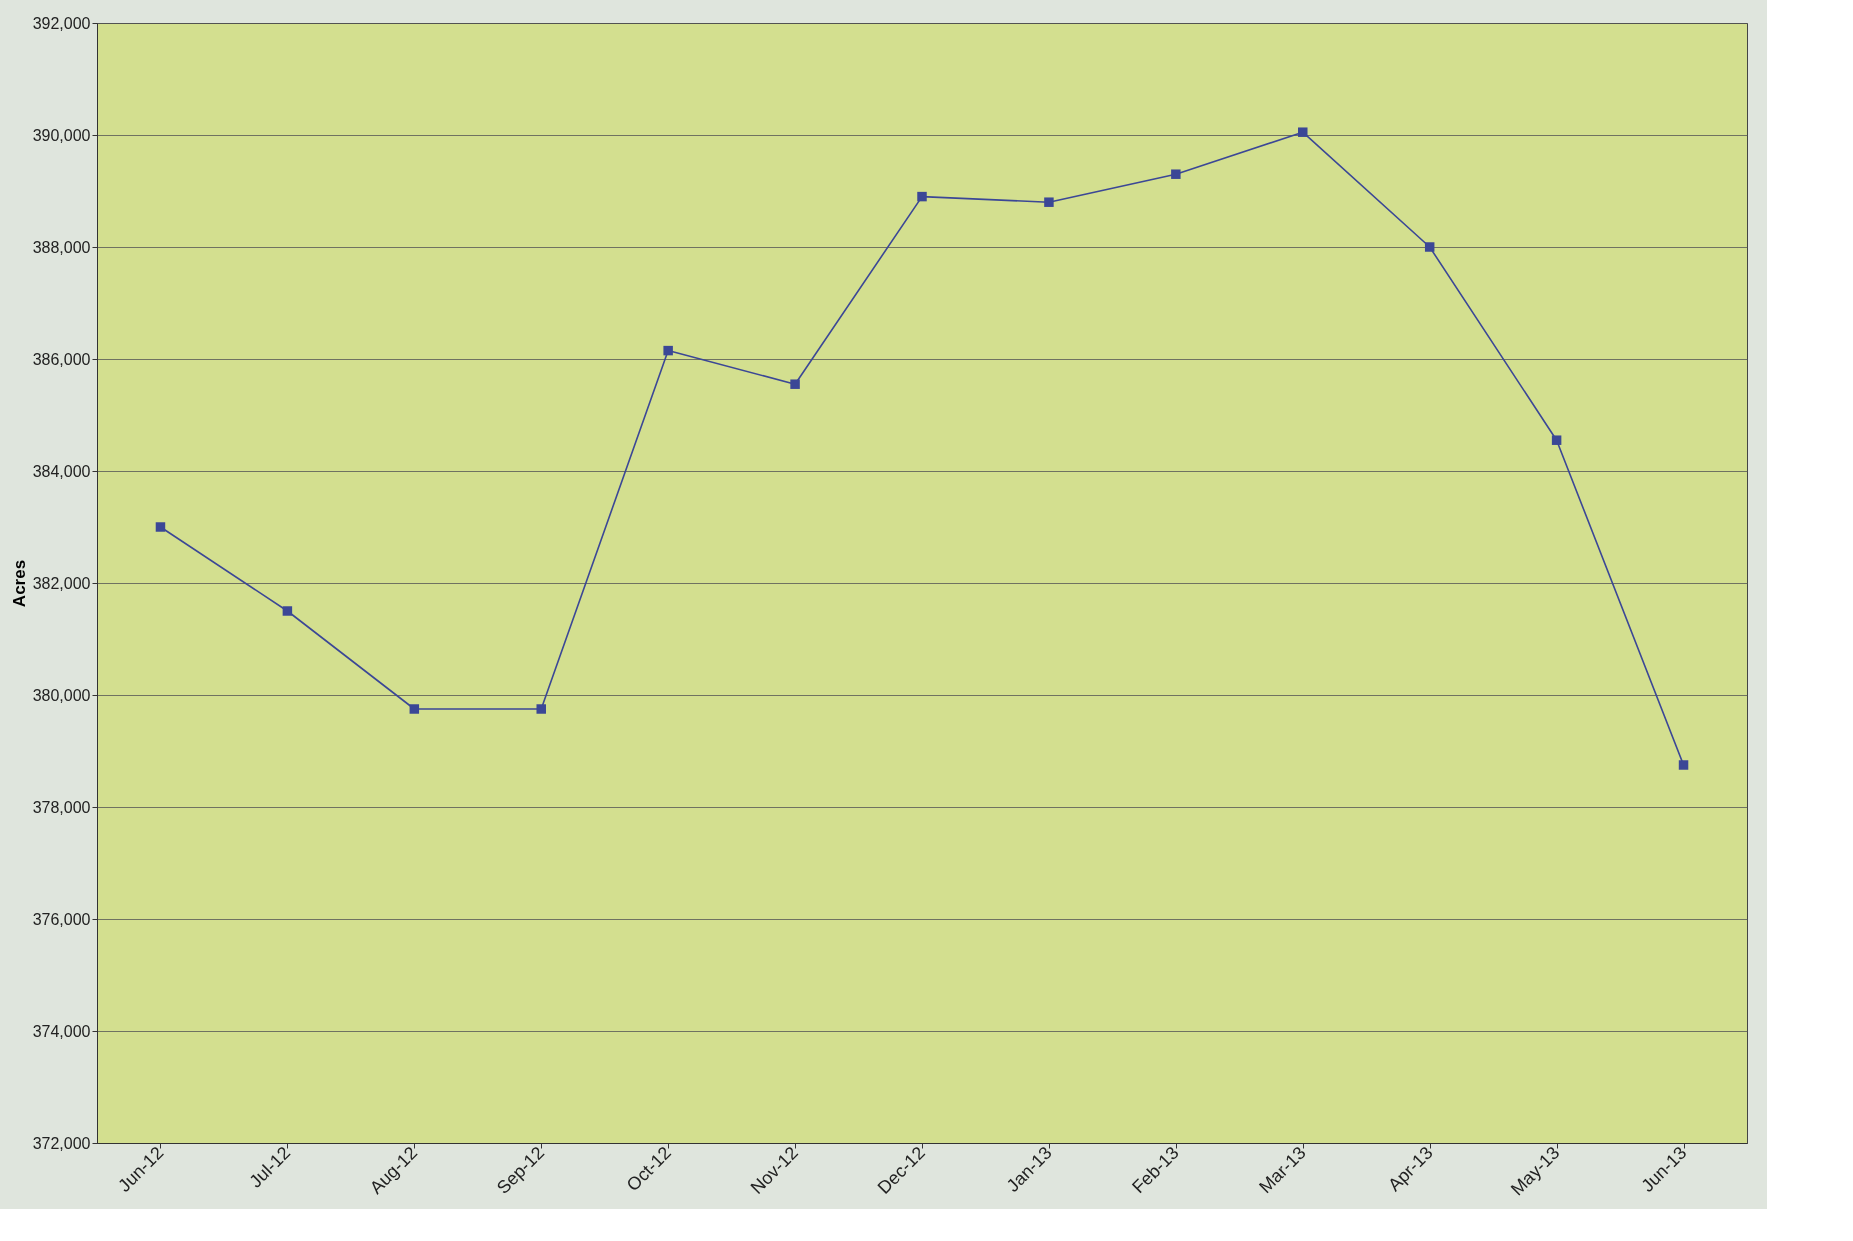  What do you see at coordinates (19, 583) in the screenshot?
I see `y-axis-title: Acres` at bounding box center [19, 583].